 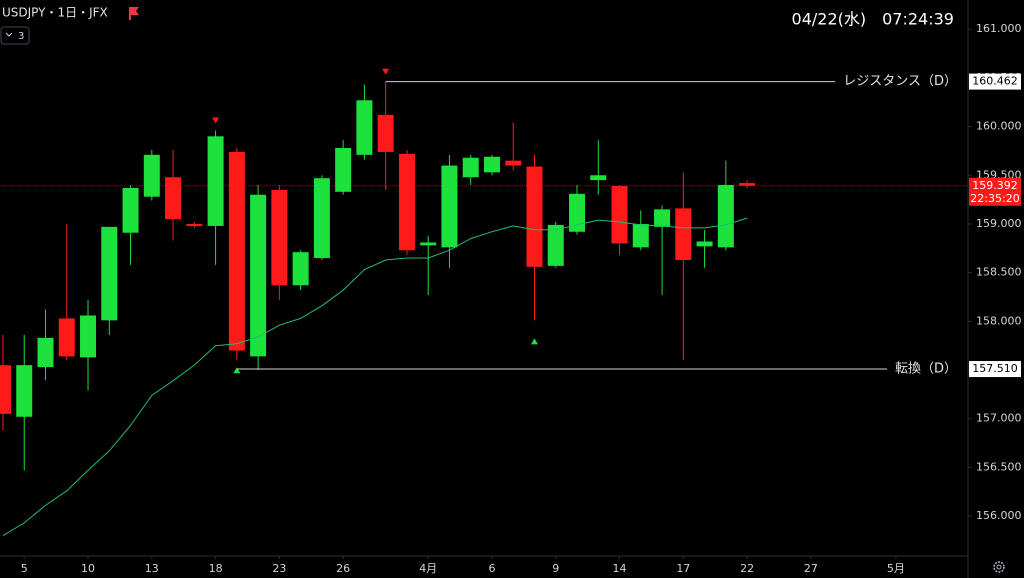 I want to click on level-price-label: 160.462, so click(x=995, y=81).